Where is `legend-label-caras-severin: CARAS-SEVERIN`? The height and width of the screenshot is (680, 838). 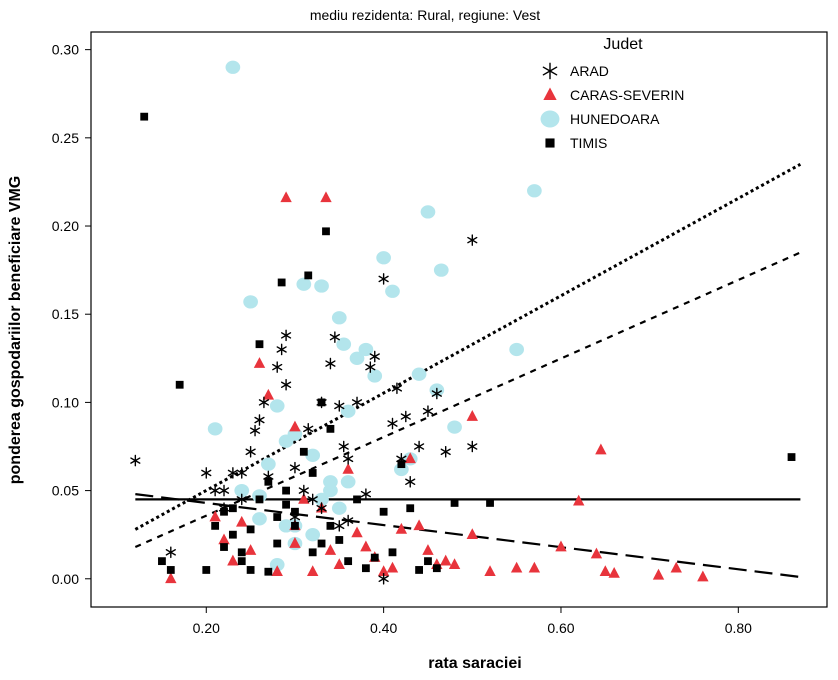 legend-label-caras-severin: CARAS-SEVERIN is located at coordinates (627, 95).